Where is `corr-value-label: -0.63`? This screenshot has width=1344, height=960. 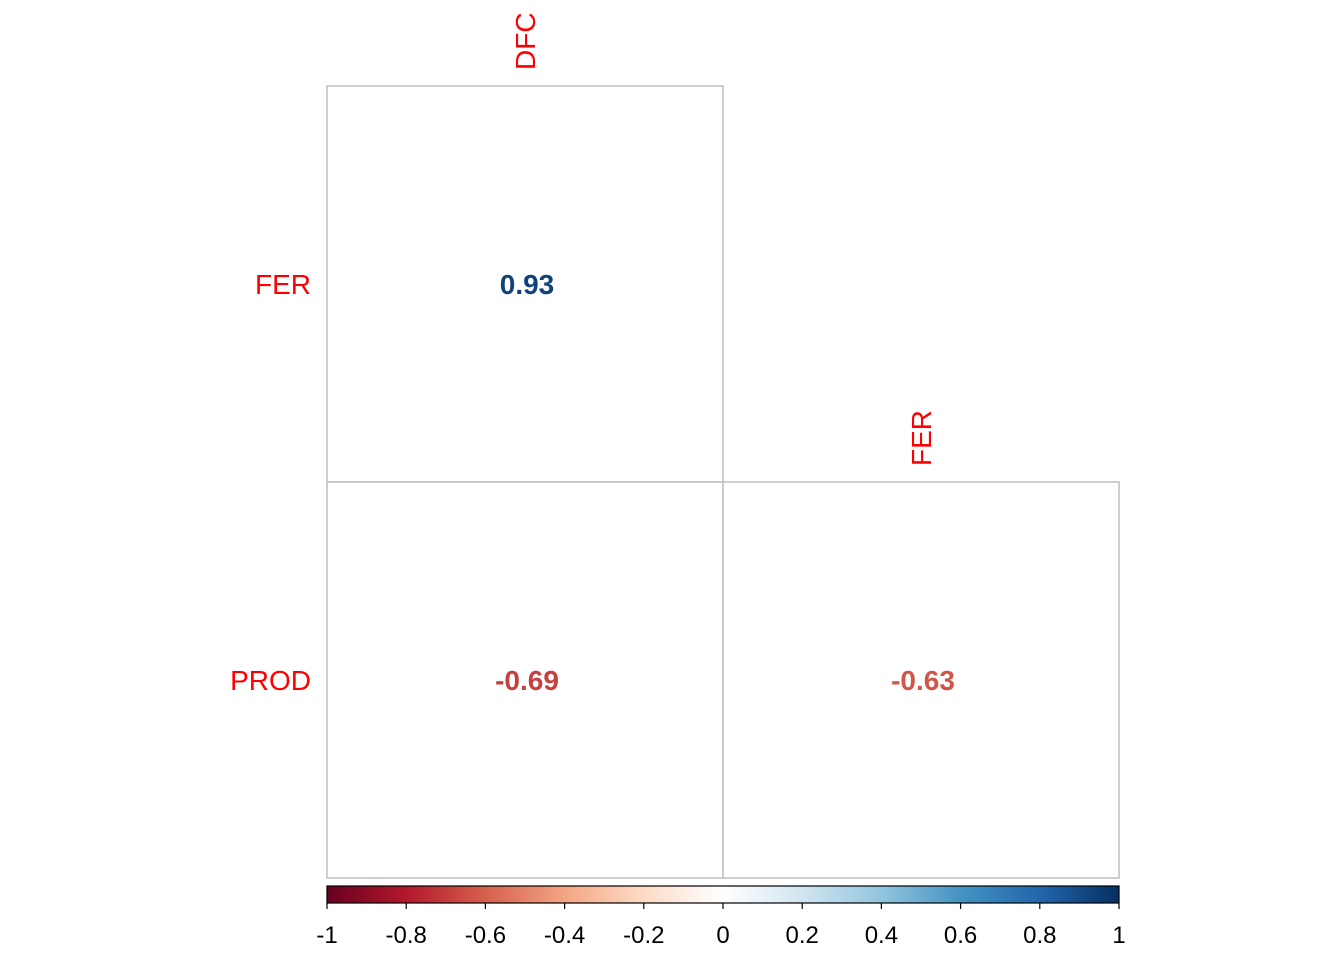
corr-value-label: -0.63 is located at coordinates (923, 680).